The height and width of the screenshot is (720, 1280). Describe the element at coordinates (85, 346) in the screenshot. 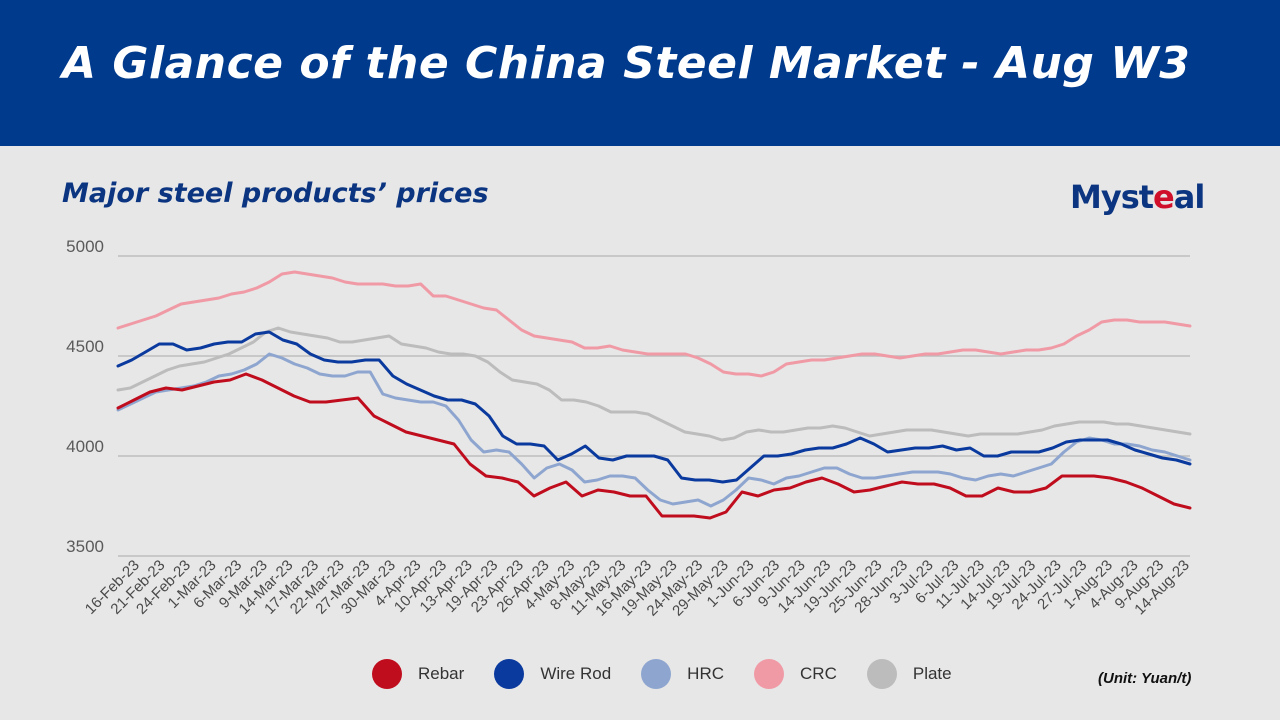

I see `y-tick-label: 4500` at that location.